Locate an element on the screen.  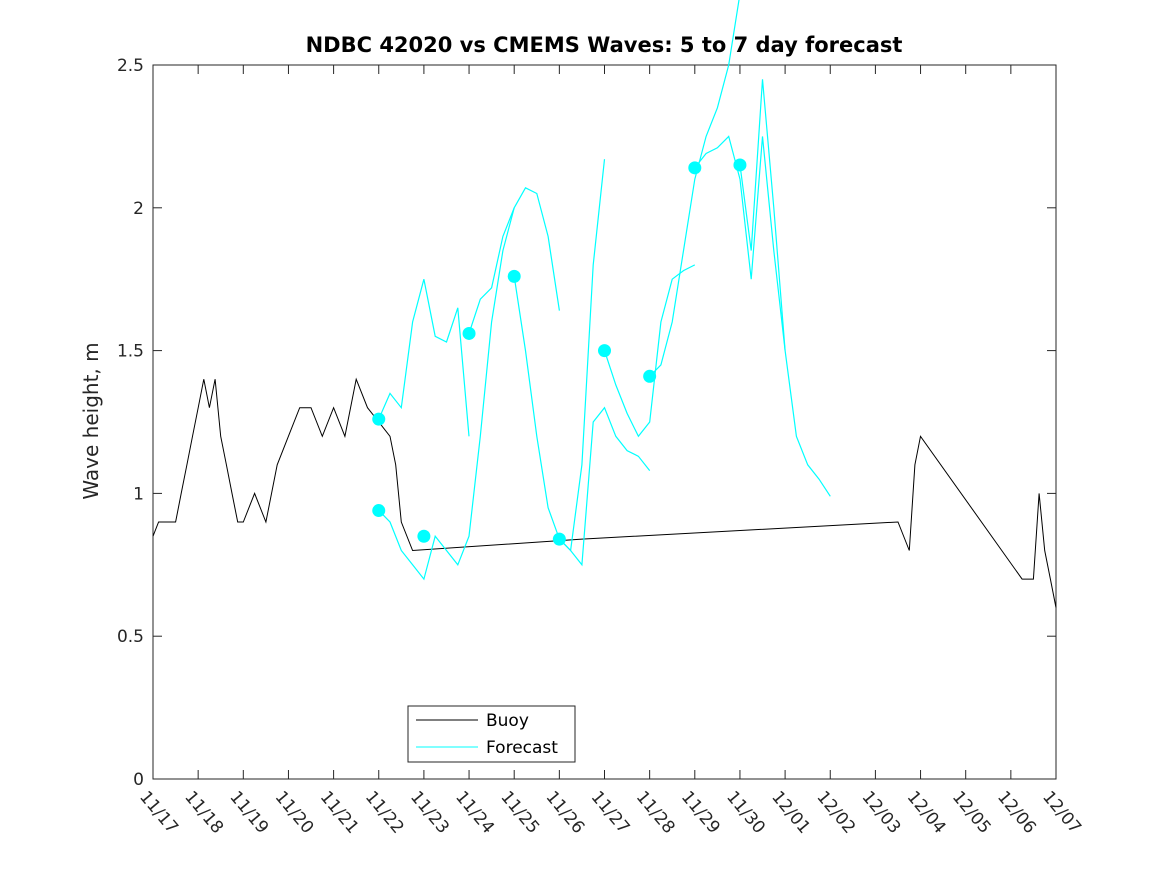
x-tick-label: 11/23 is located at coordinates (429, 812).